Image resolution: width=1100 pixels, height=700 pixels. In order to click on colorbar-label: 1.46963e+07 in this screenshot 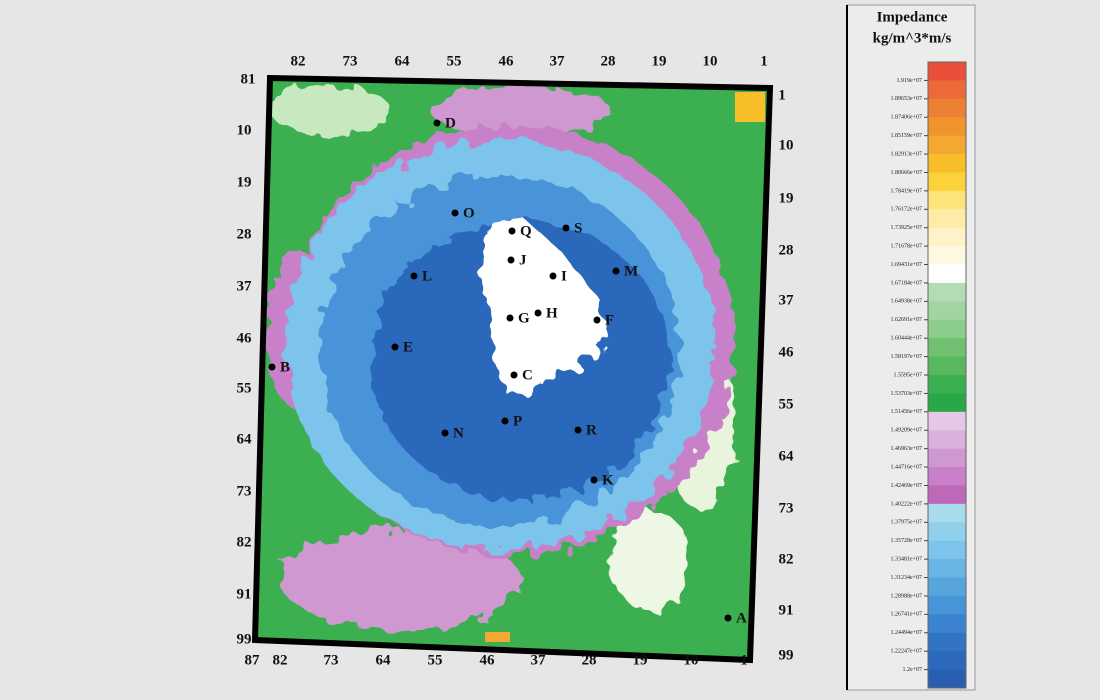, I will do `click(906, 449)`.